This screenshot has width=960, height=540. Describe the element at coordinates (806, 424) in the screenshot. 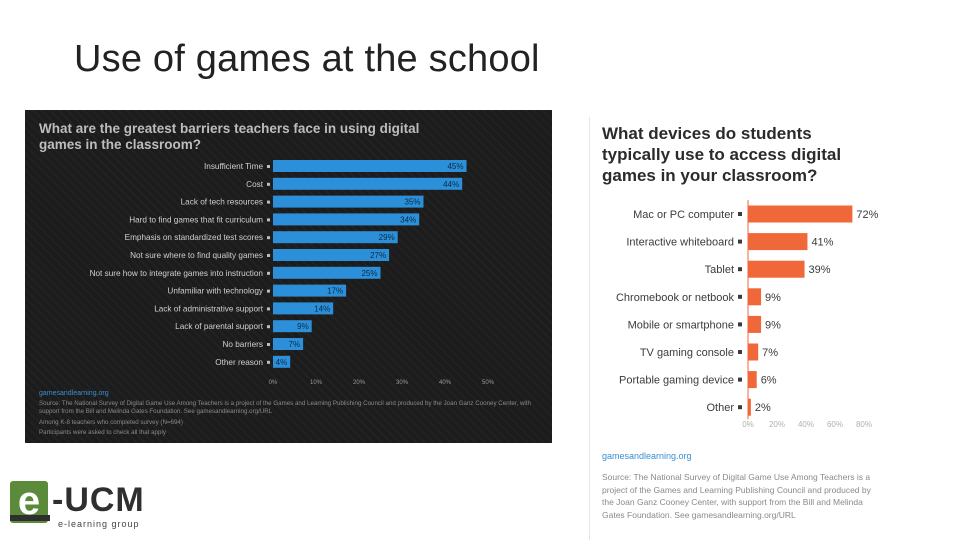

I see `devices-x-tick-label: 40%` at that location.